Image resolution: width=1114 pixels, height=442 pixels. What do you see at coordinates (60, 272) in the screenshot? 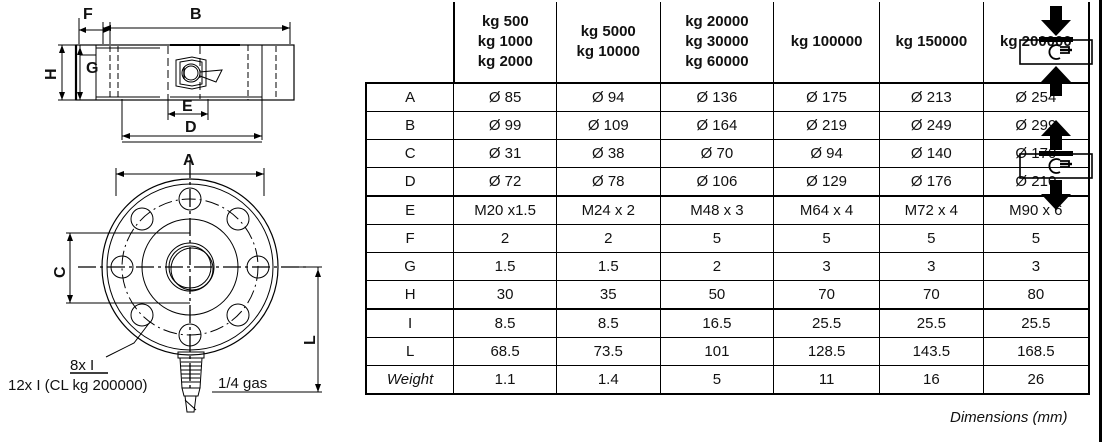
I see `dim-label-C: C` at bounding box center [60, 272].